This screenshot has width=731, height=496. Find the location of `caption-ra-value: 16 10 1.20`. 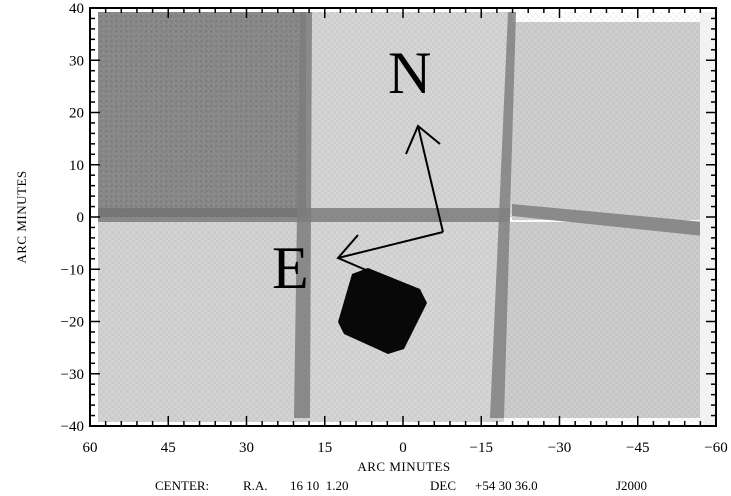

caption-ra-value: 16 10 1.20 is located at coordinates (319, 485).